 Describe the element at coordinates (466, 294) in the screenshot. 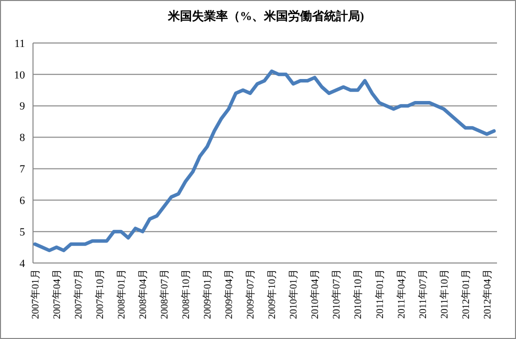

I see `x-tick-label: 2012年01月` at that location.